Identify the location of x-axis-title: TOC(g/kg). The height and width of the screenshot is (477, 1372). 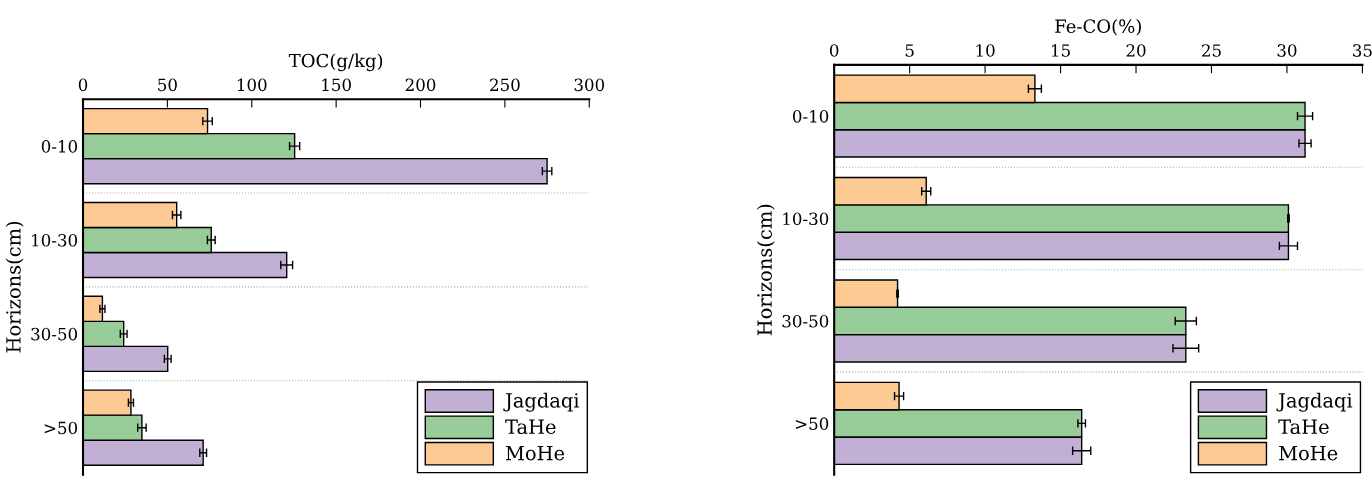
(335, 62).